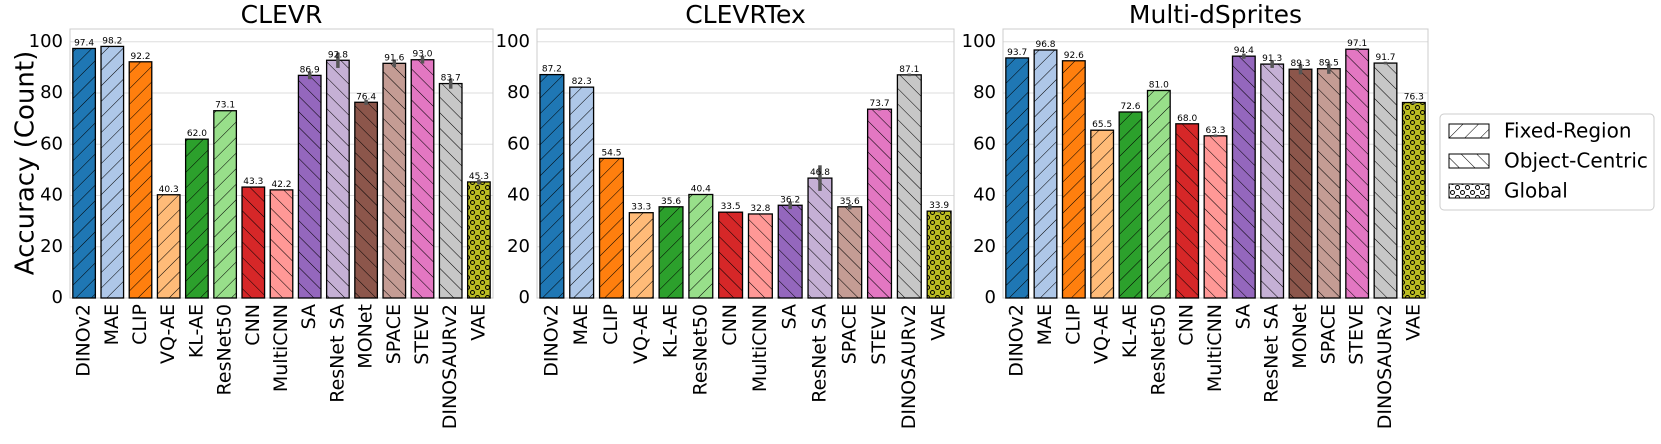 This screenshot has height=444, width=1661. What do you see at coordinates (1215, 14) in the screenshot?
I see `panel-title: Multi-dSprites` at bounding box center [1215, 14].